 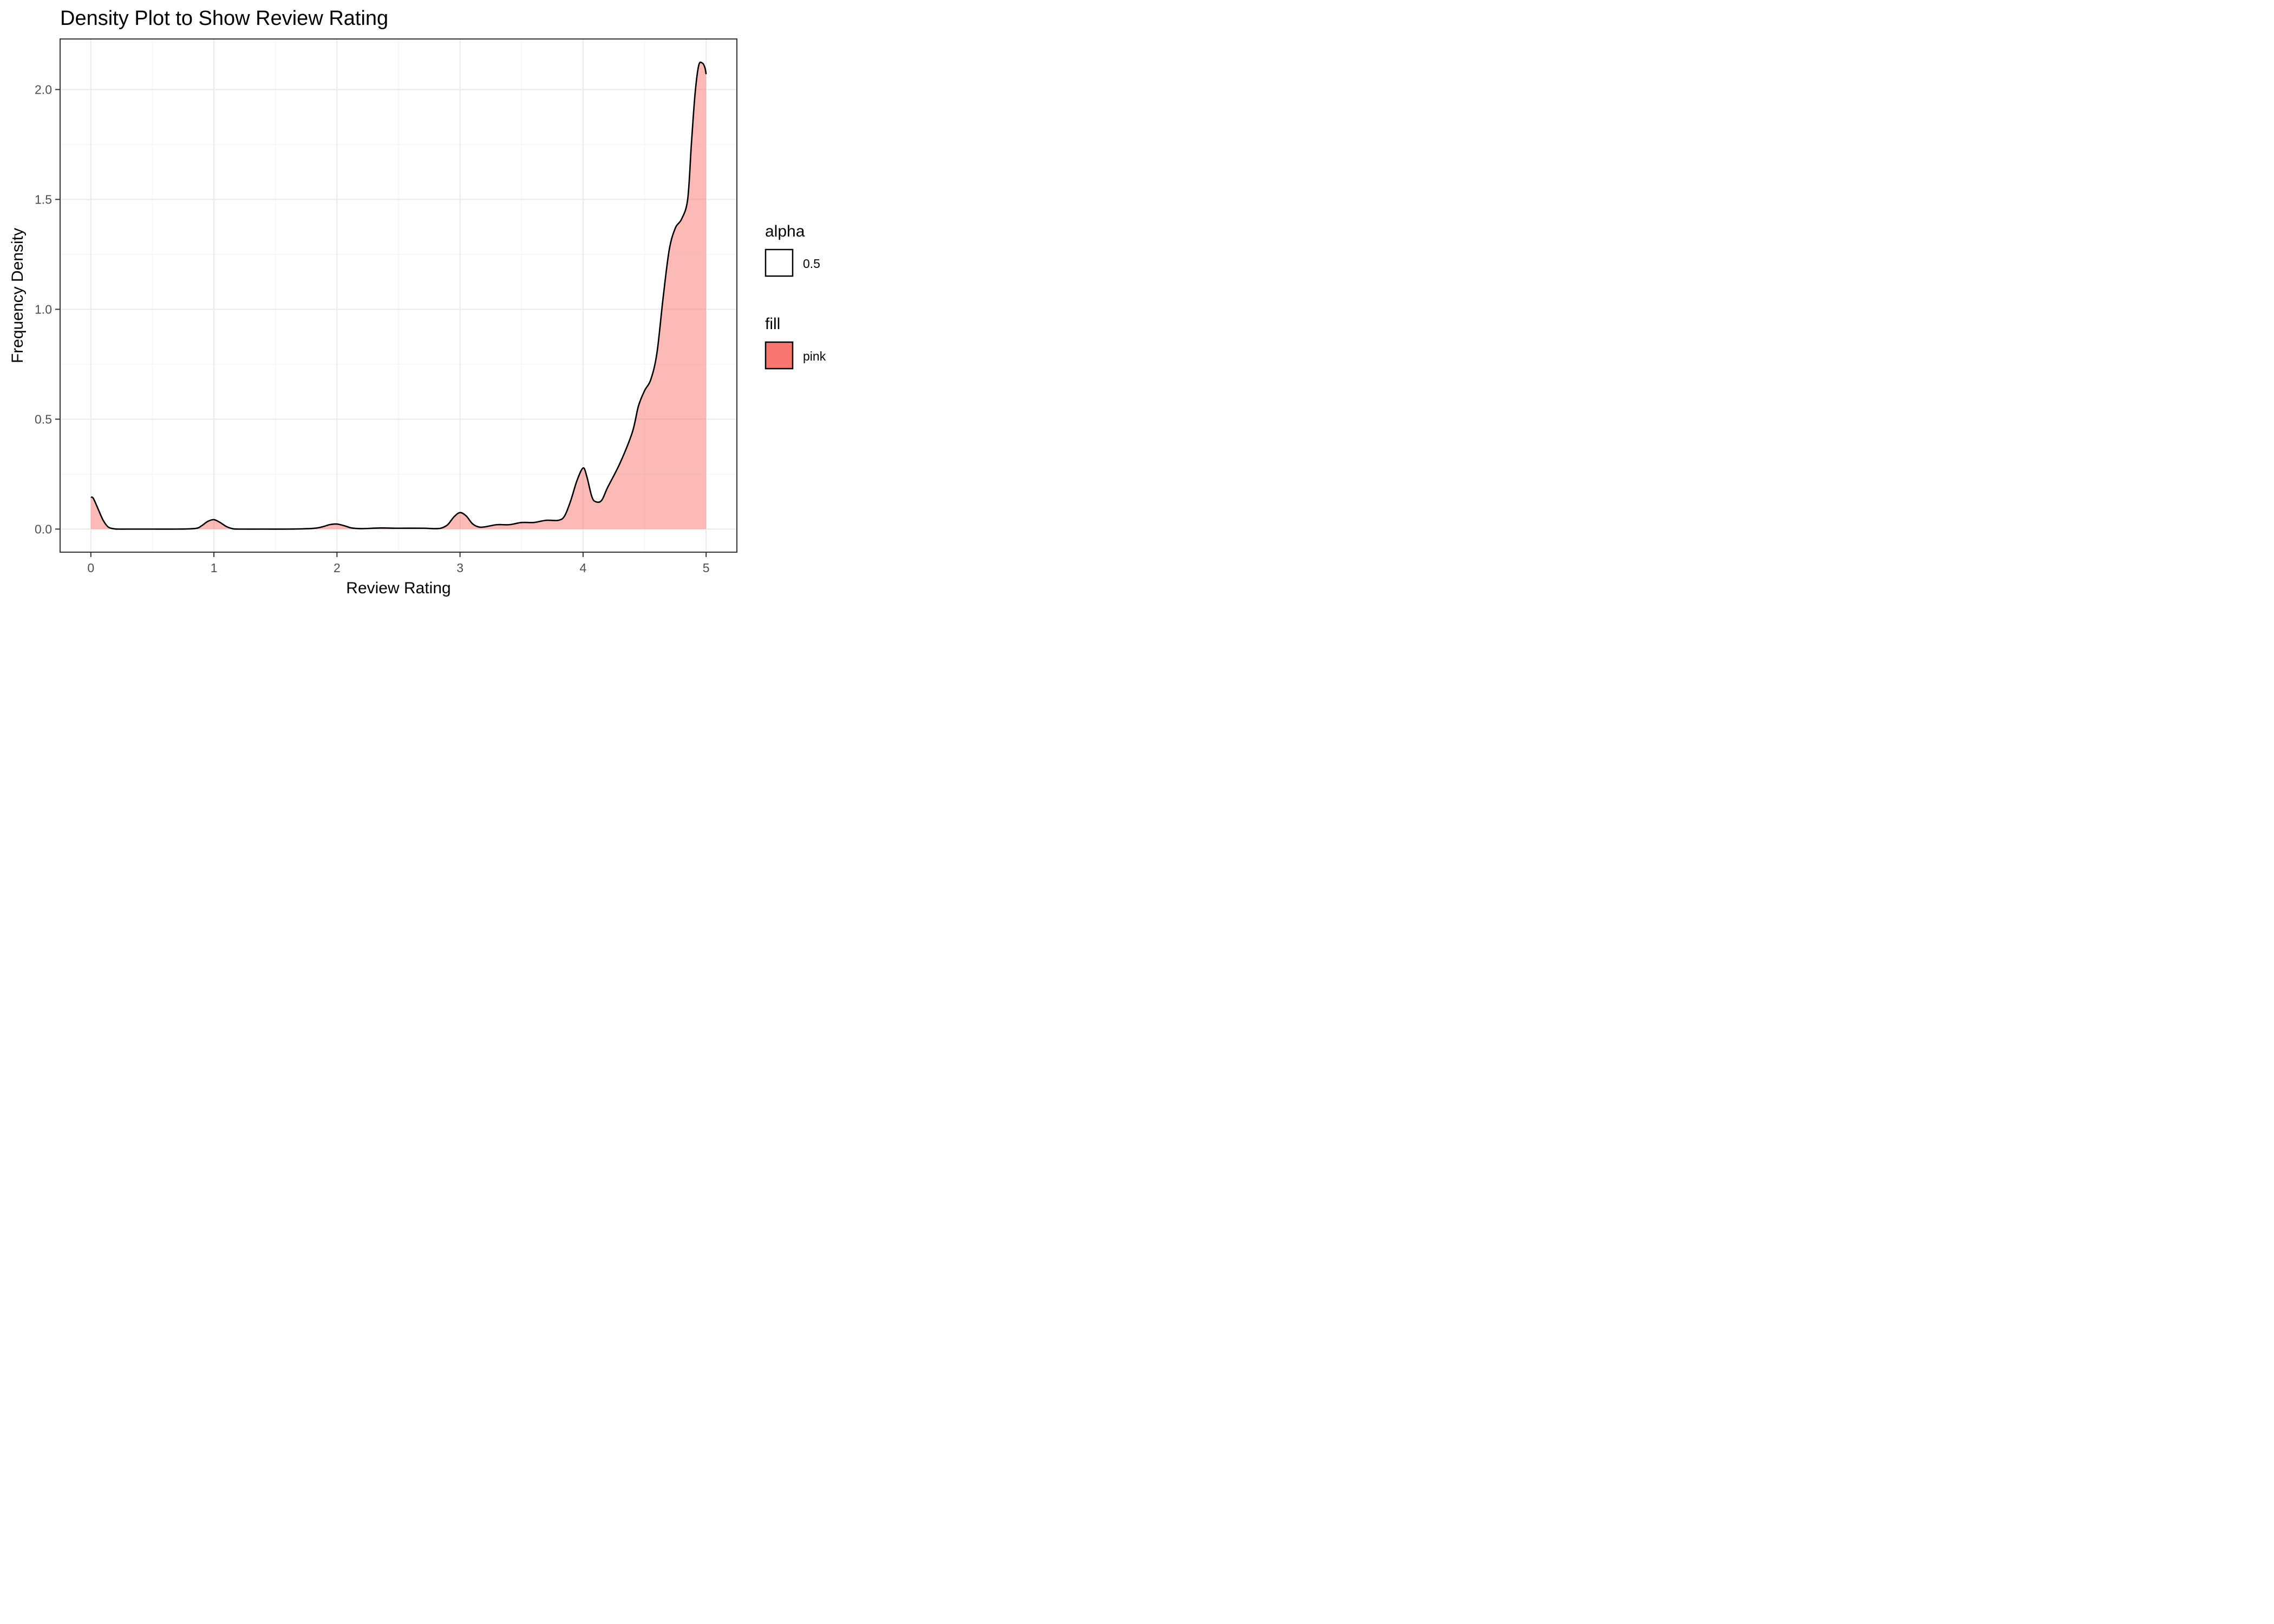 What do you see at coordinates (338, 568) in the screenshot?
I see `x-tick-label: 2` at bounding box center [338, 568].